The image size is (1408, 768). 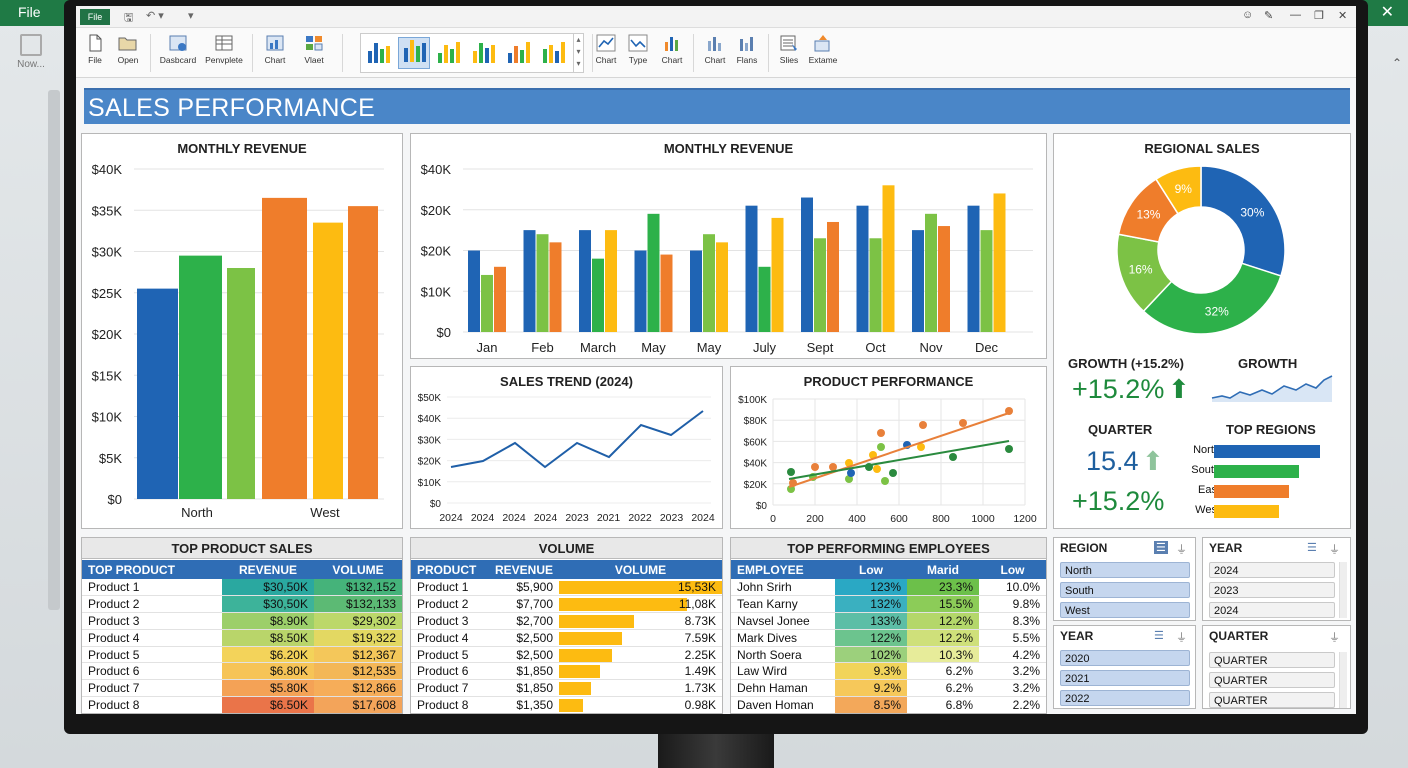 I want to click on minimize-icon: —, so click(x=1295, y=15).